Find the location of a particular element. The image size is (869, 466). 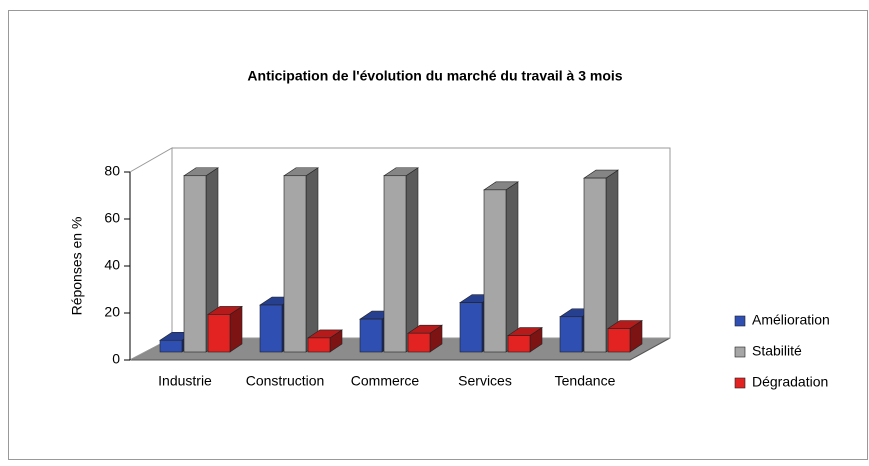

x-tick-label: Tendance is located at coordinates (585, 381).